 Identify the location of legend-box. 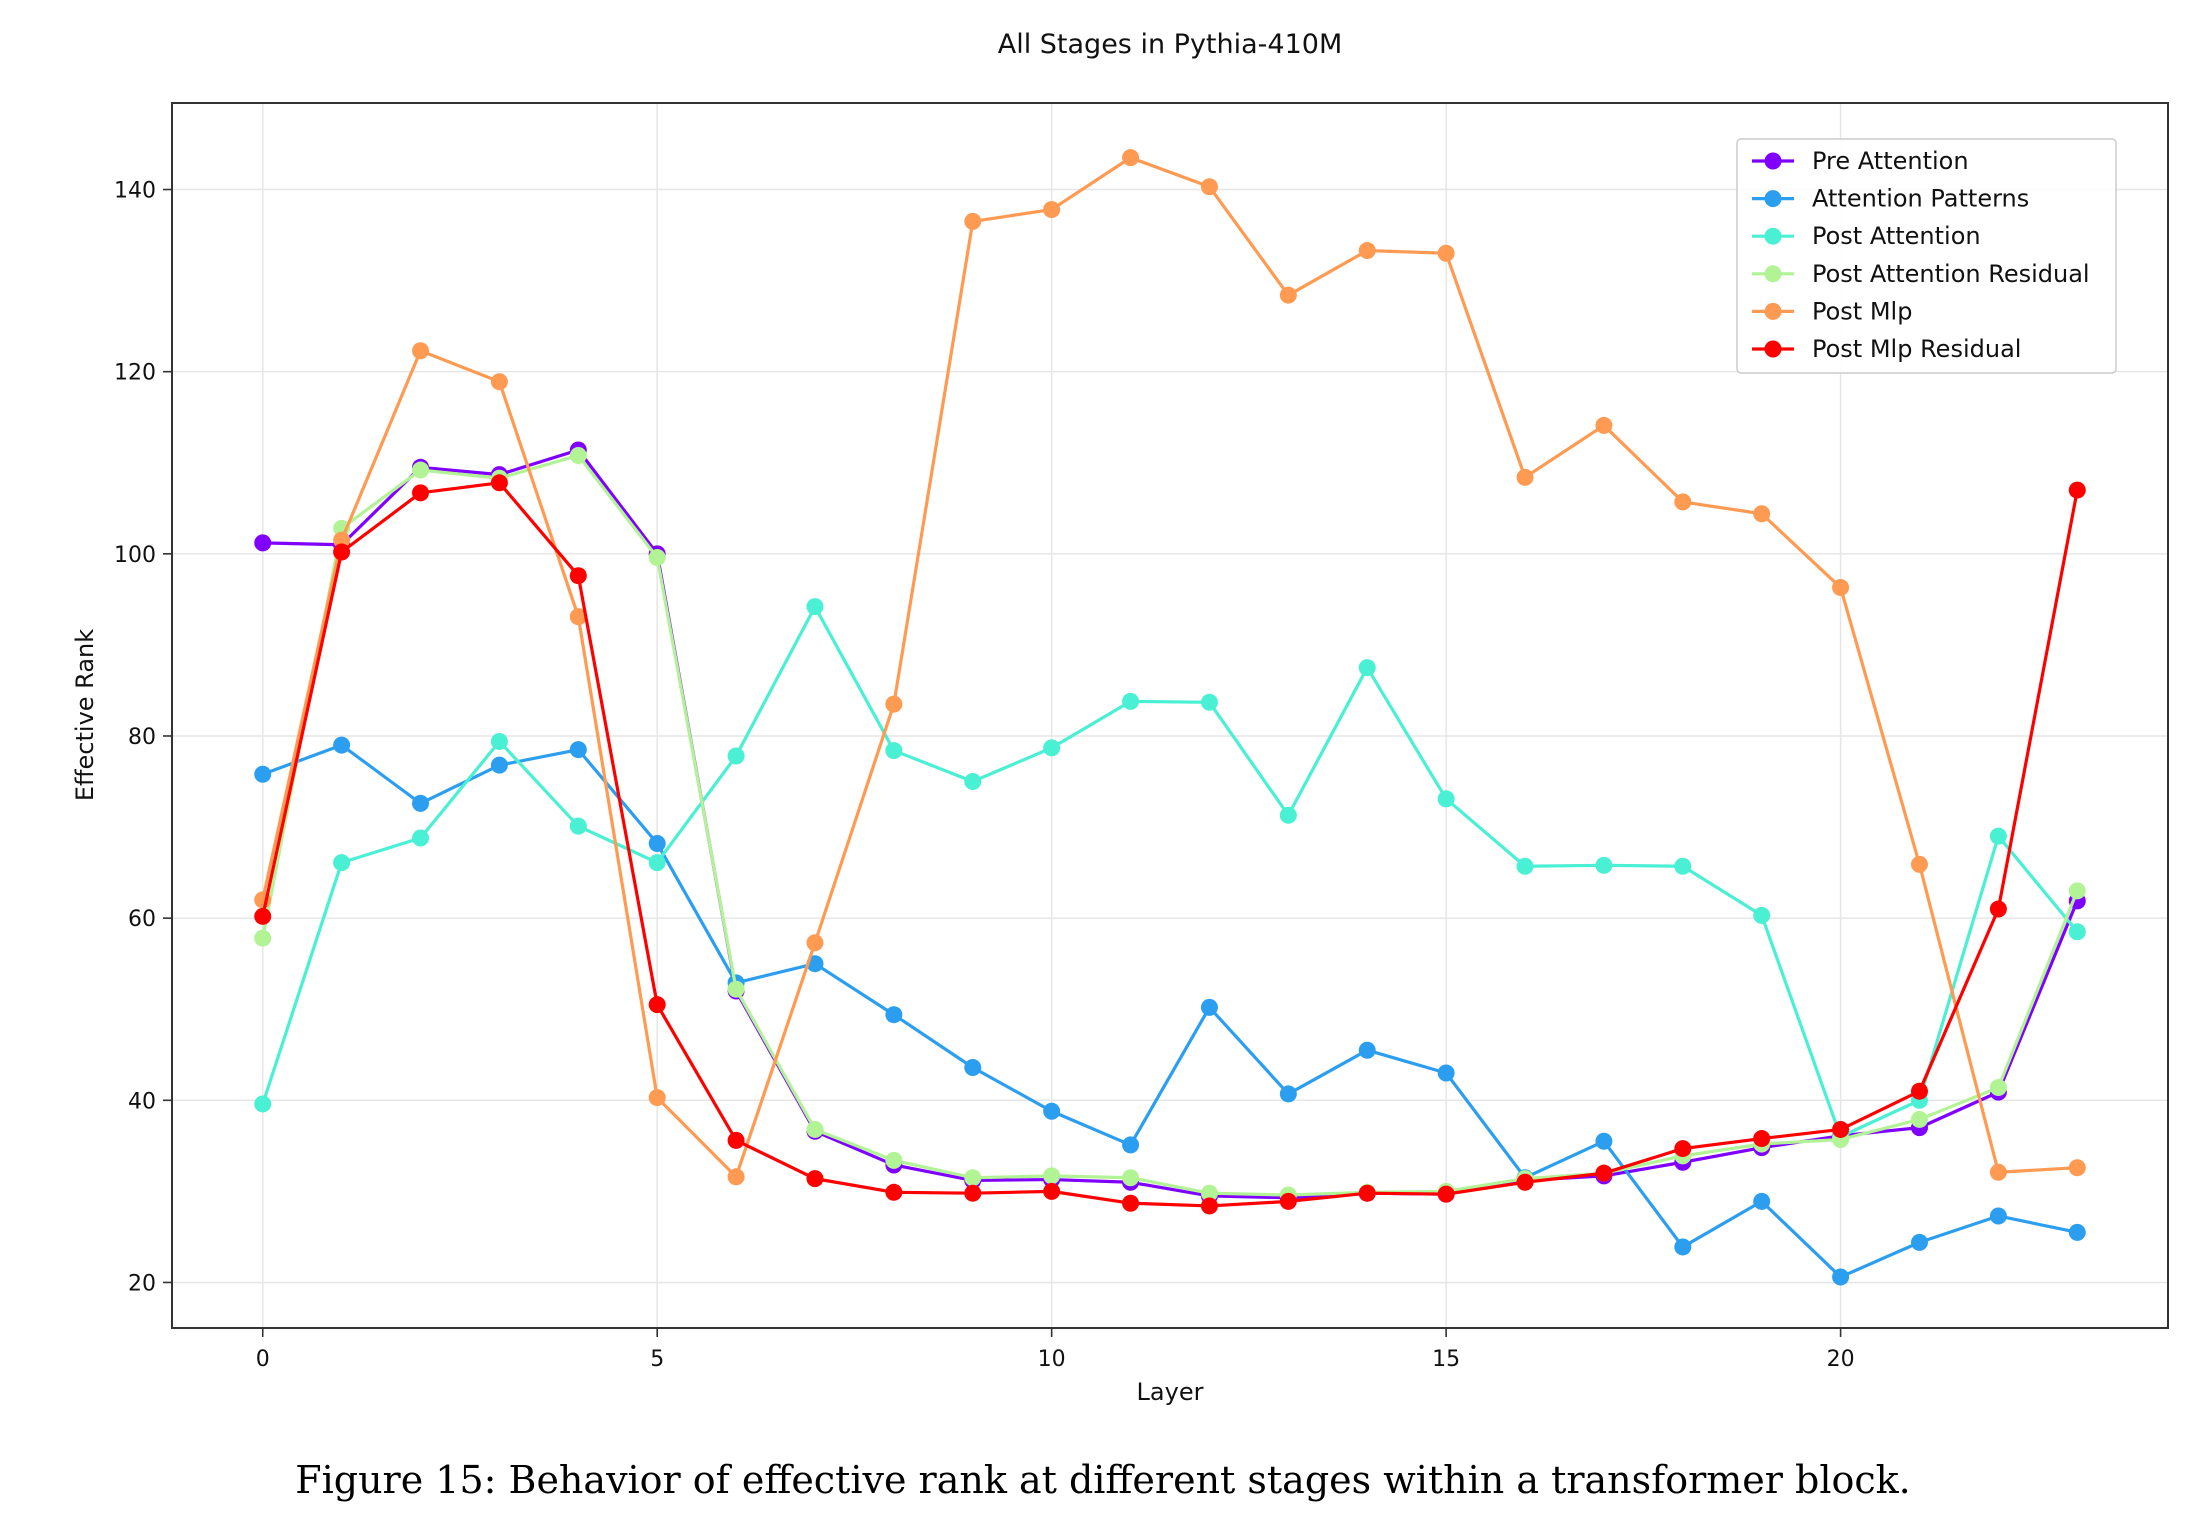
(1926, 256).